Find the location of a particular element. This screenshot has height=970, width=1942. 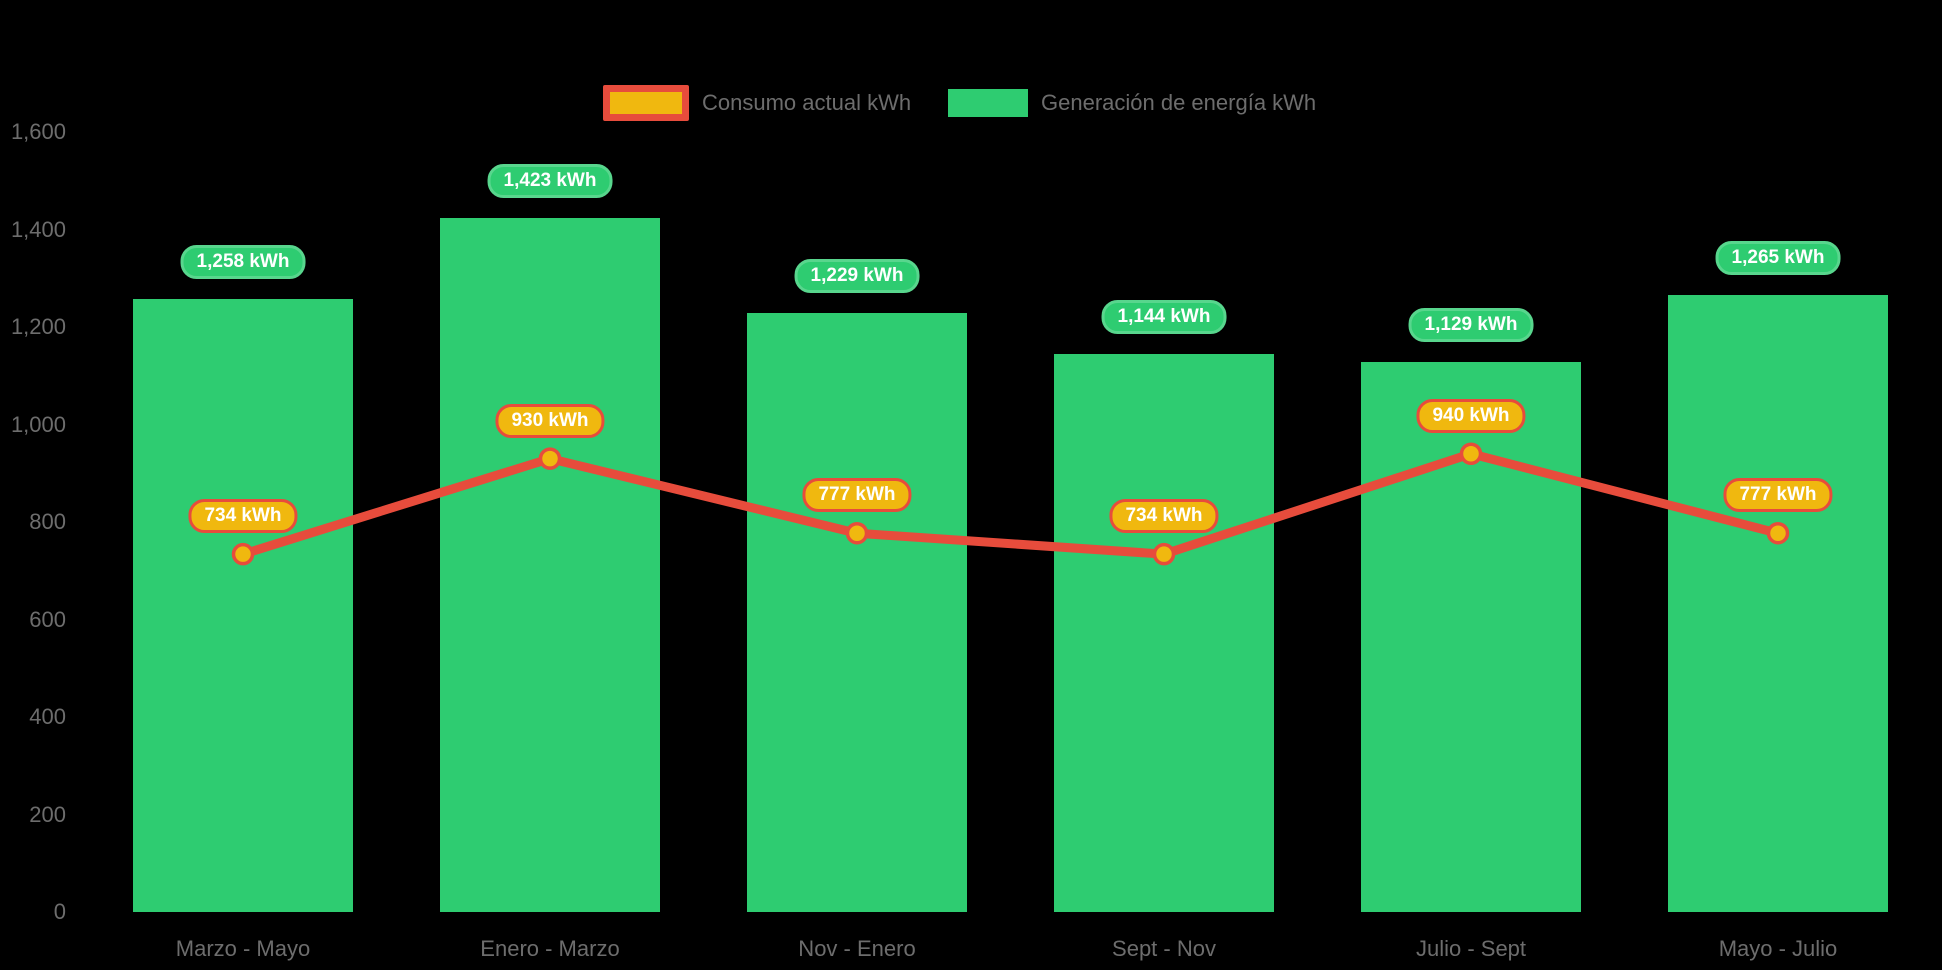

consumption-value-badge: 930 kWh is located at coordinates (550, 420).